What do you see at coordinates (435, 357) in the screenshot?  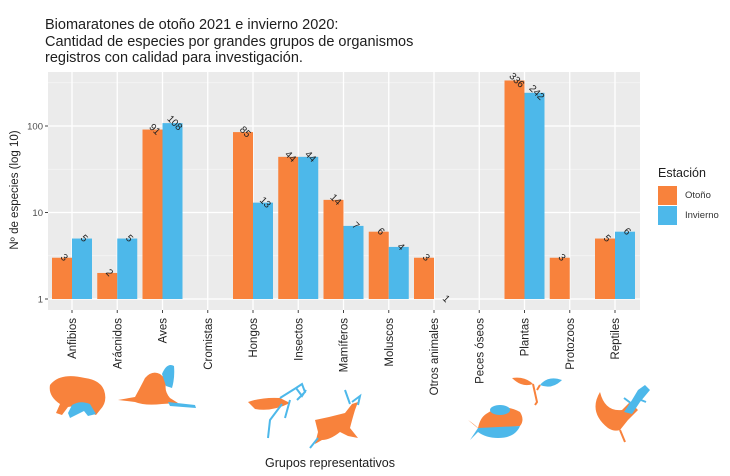 I see `x-tick-label: Otros animales` at bounding box center [435, 357].